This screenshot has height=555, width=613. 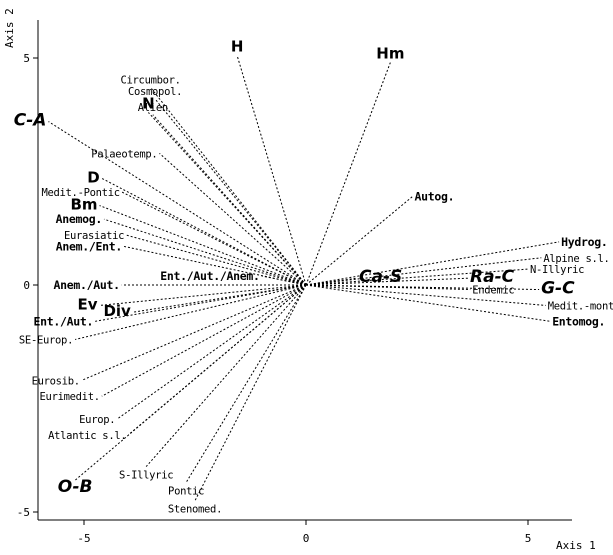 I want to click on vector-label: Eurimedit., so click(x=70, y=397).